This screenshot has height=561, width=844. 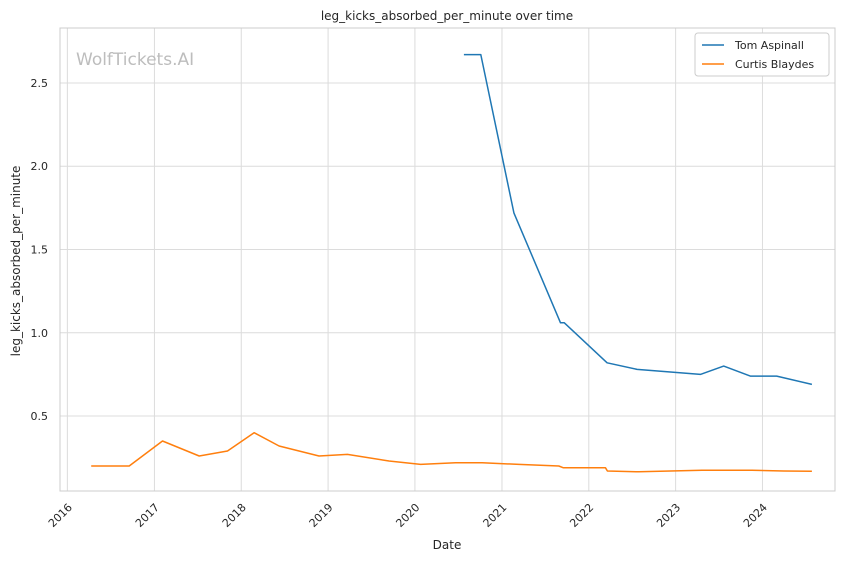 I want to click on x-tick-label: 2018, so click(x=234, y=515).